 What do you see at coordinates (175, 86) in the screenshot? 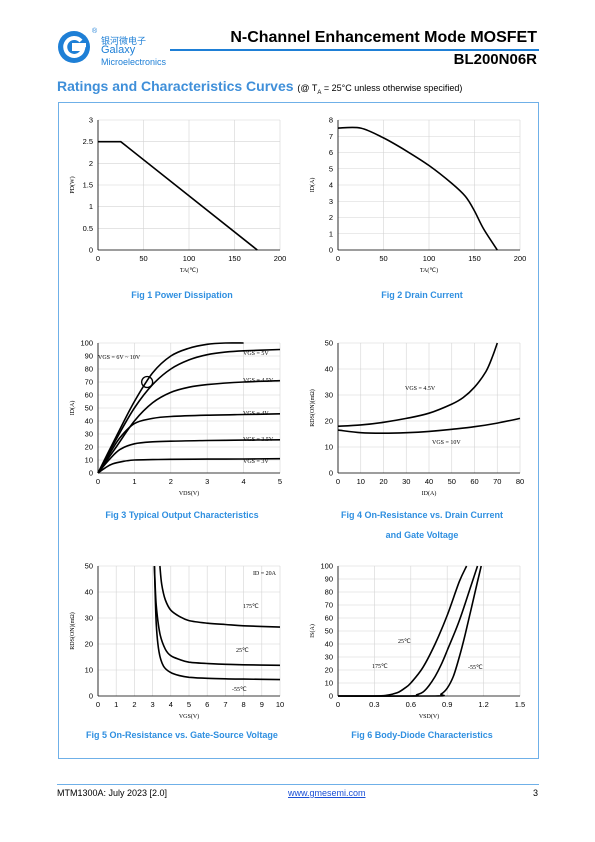
I see `section-title-text: Ratings and Characteristics Curves` at bounding box center [175, 86].